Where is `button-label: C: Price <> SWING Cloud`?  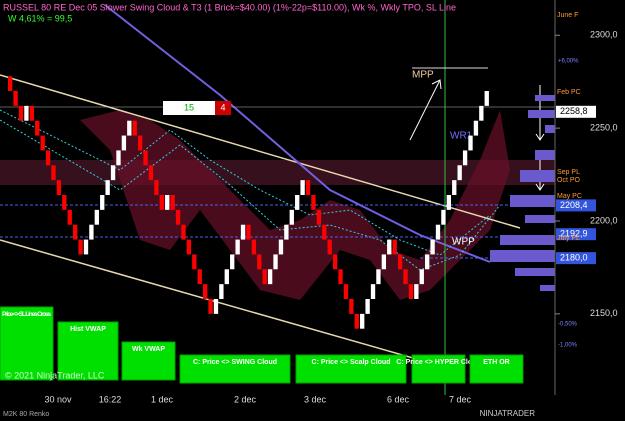 button-label: C: Price <> SWING Cloud is located at coordinates (235, 362).